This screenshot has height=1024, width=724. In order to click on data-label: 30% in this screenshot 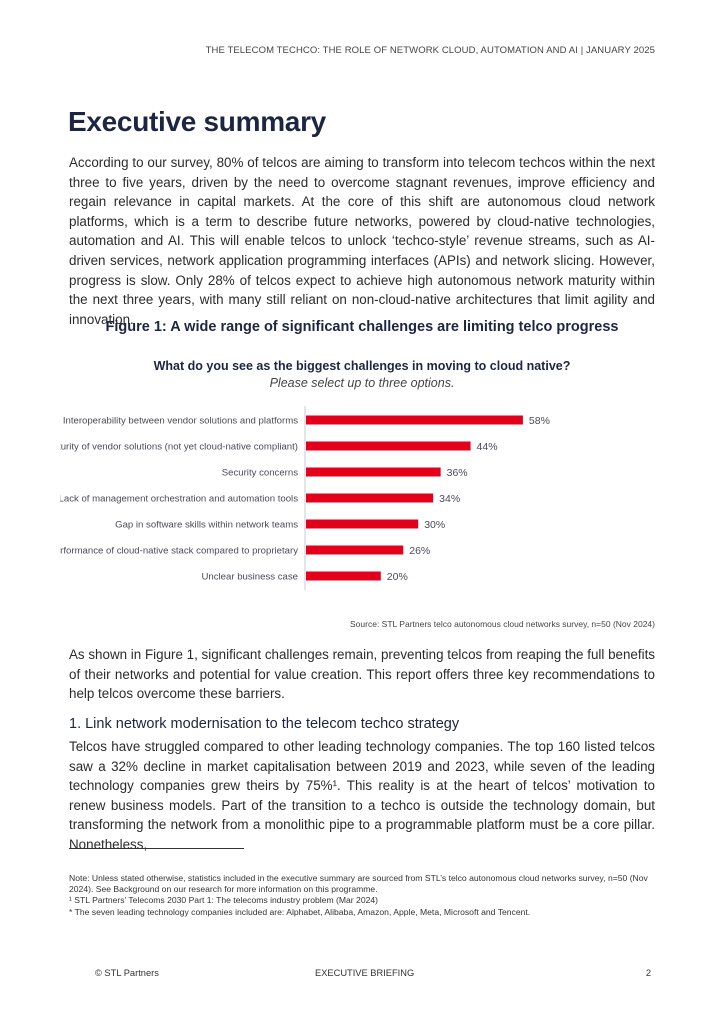, I will do `click(434, 525)`.